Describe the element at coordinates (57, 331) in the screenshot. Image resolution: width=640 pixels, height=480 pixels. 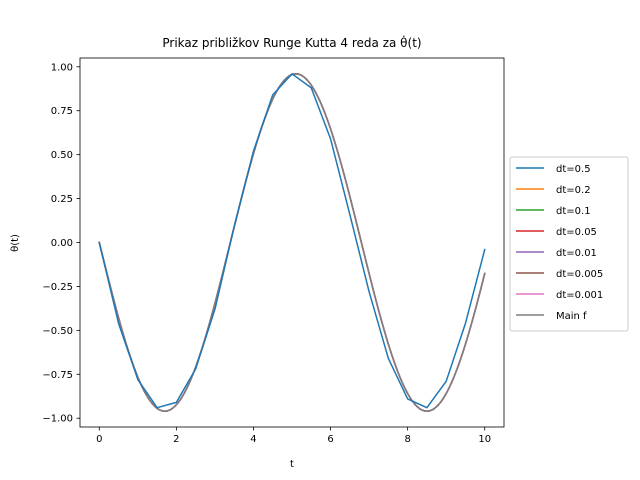
I see `y-tick-label: −0.50` at that location.